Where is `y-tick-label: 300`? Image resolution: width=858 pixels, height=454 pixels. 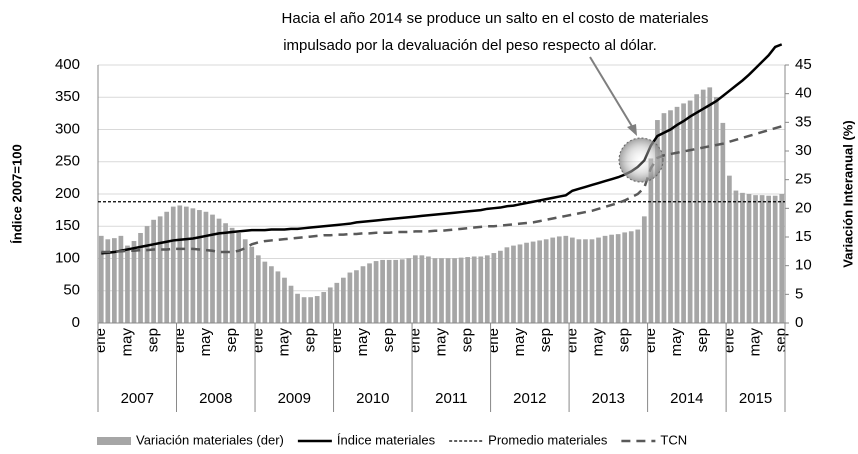 y-tick-label: 300 is located at coordinates (67, 128).